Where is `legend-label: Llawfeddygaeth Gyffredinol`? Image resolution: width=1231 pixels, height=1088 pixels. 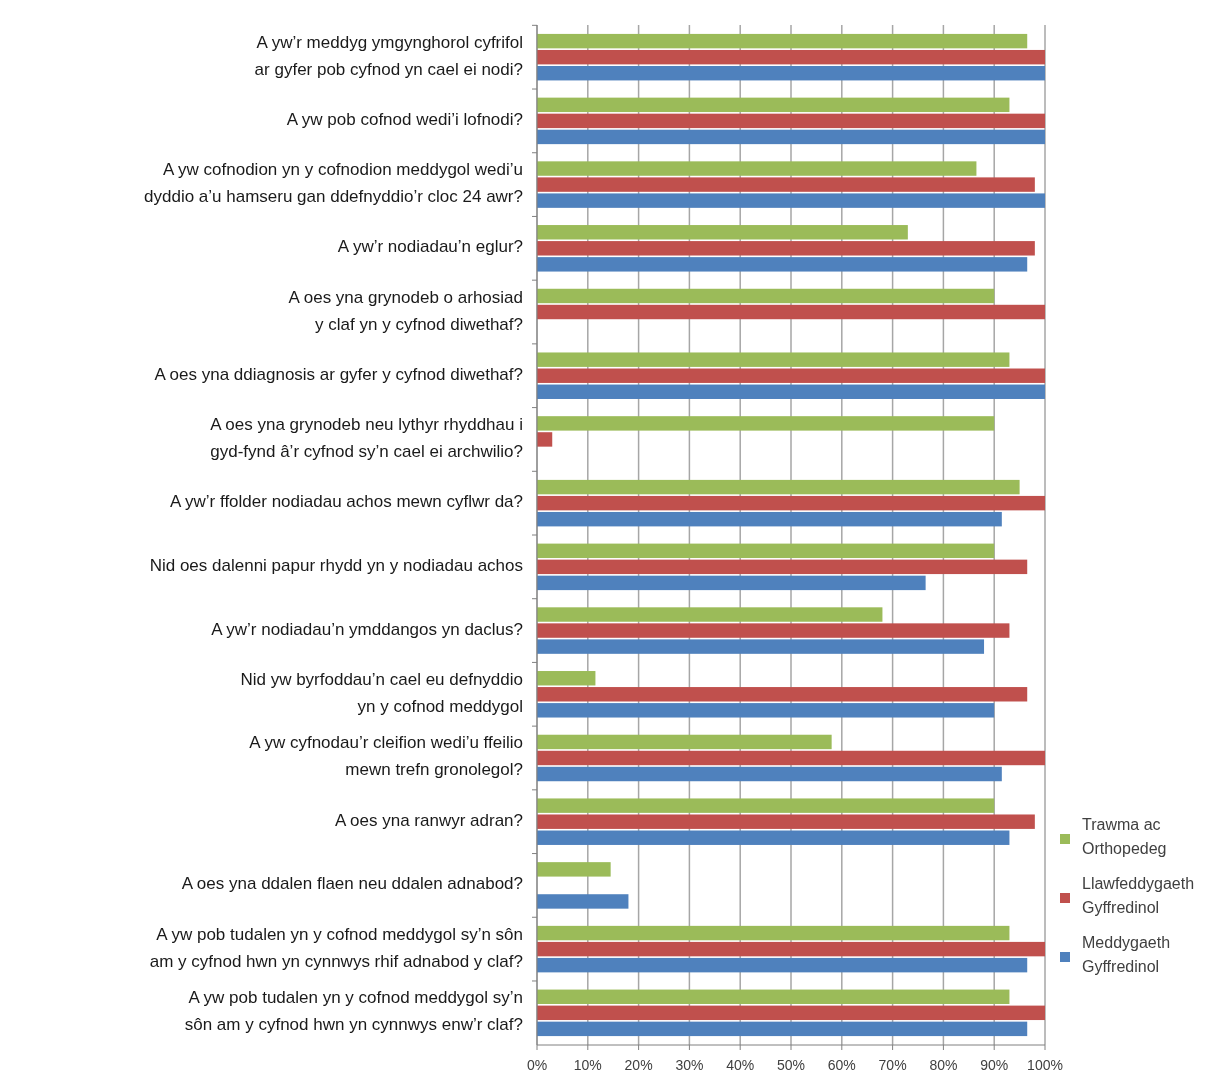 legend-label: Llawfeddygaeth Gyffredinol is located at coordinates (1138, 896).